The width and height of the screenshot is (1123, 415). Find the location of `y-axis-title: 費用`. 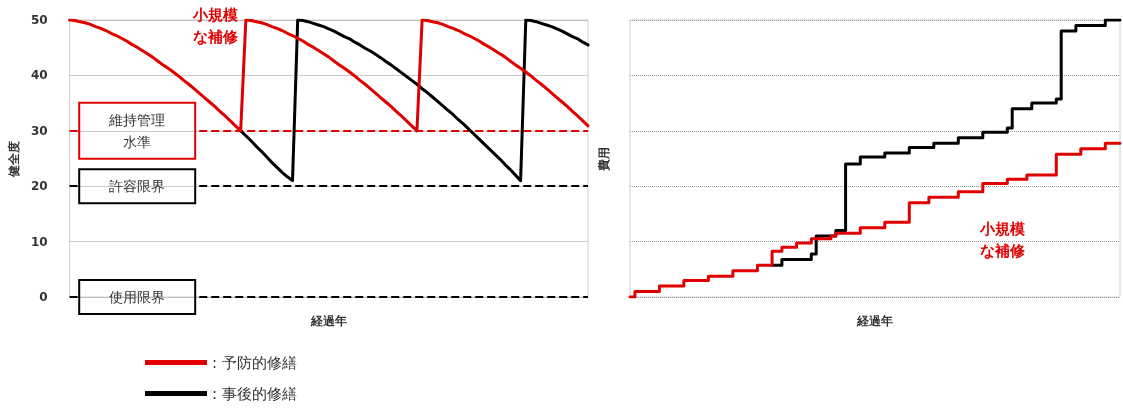

y-axis-title: 費用 is located at coordinates (604, 159).